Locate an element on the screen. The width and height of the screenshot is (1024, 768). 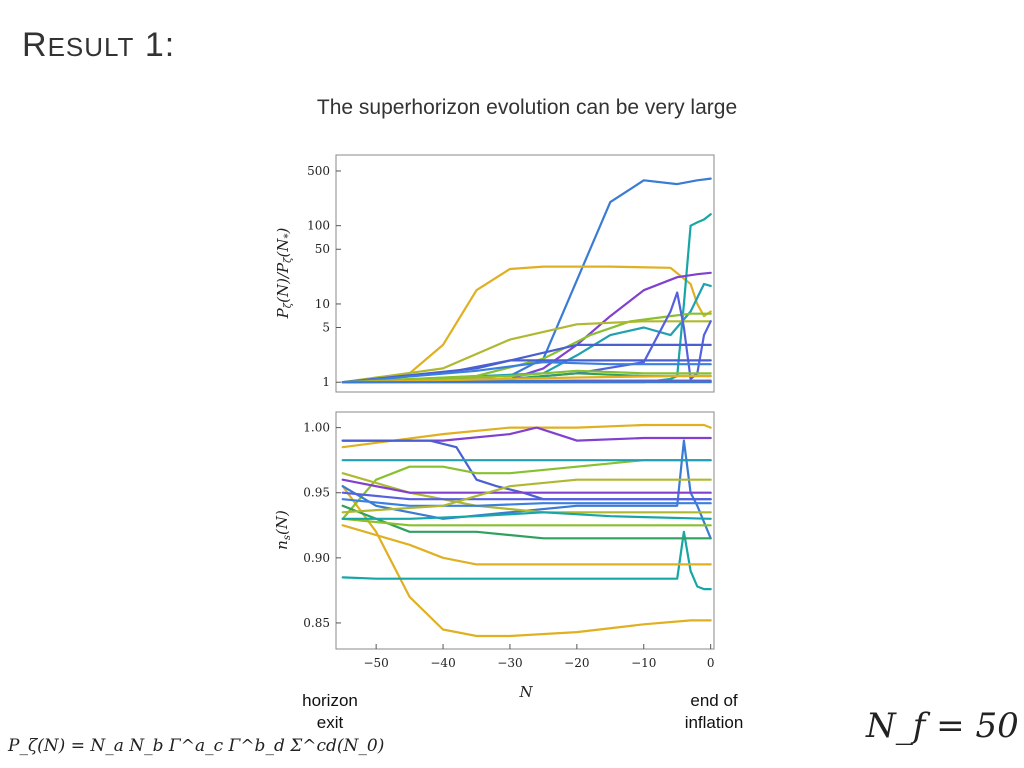
slide-title: RESULT 1: is located at coordinates (99, 45).